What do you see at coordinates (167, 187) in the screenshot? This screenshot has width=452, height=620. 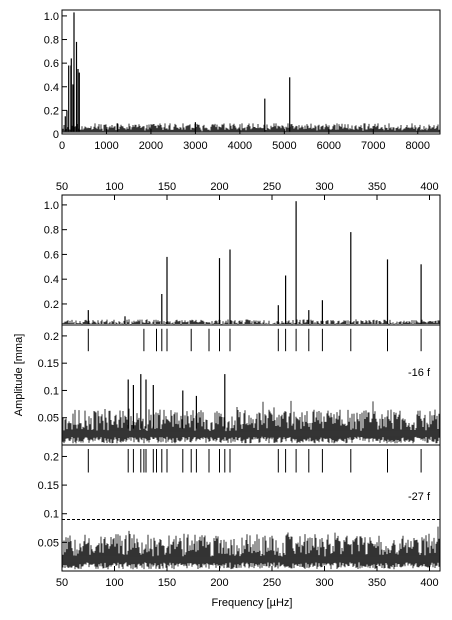 I see `zoom-top-x-tick-label-2: 150` at bounding box center [167, 187].